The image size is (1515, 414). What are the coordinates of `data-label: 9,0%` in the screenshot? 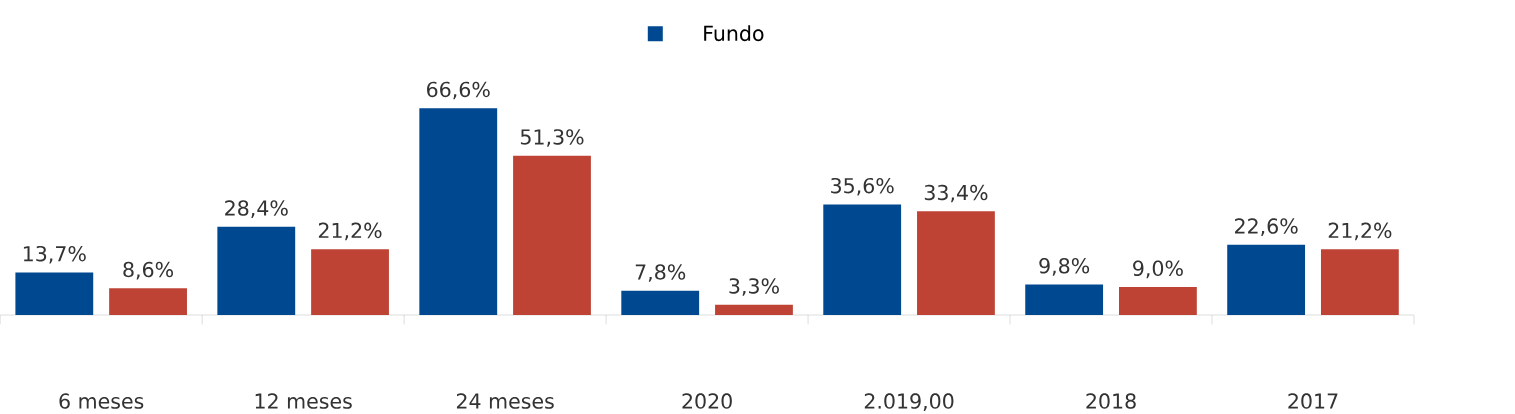 It's located at (1158, 269).